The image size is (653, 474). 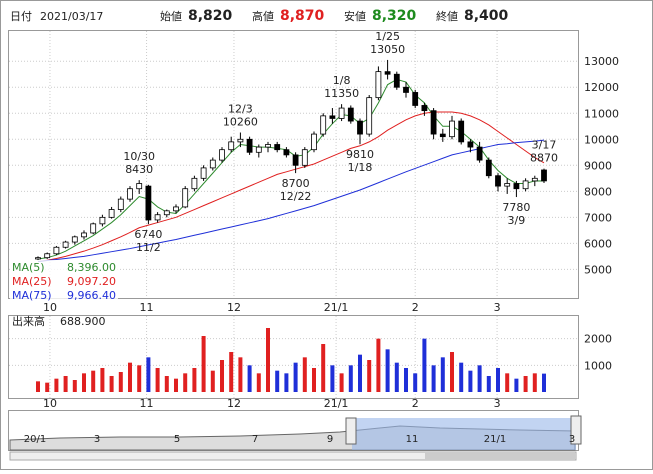 I want to click on navigator-range, so click(x=464, y=434).